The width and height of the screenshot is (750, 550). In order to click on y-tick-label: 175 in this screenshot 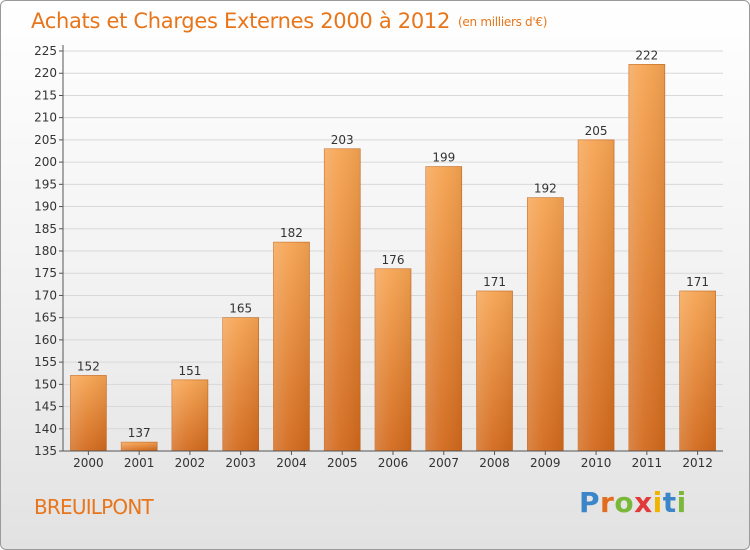, I will do `click(45, 273)`.